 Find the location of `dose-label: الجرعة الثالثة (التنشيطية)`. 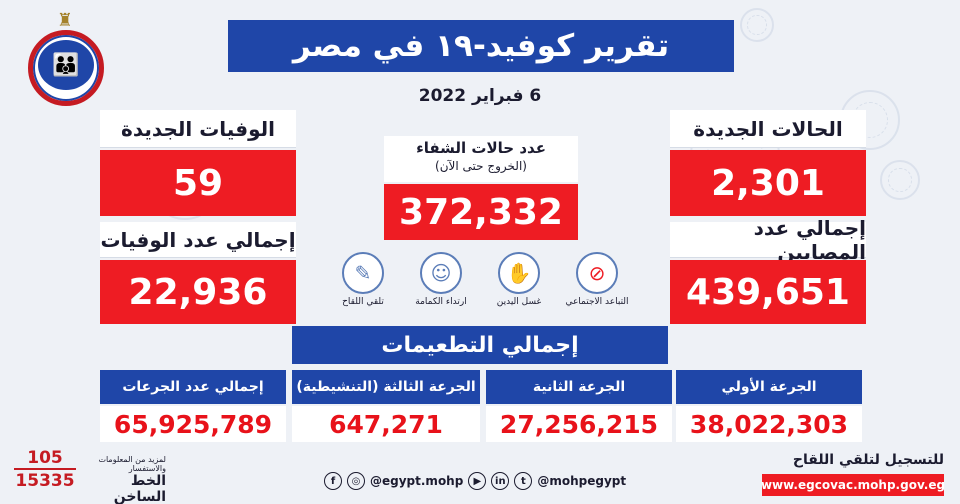

dose-label: الجرعة الثالثة (التنشيطية) is located at coordinates (386, 387).